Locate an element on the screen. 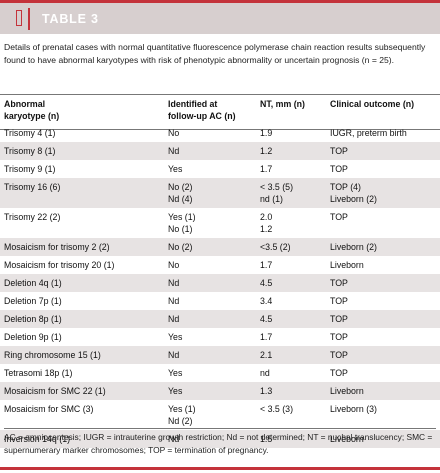  cell-karyotype: Deletion 7p (1) is located at coordinates (33, 301).